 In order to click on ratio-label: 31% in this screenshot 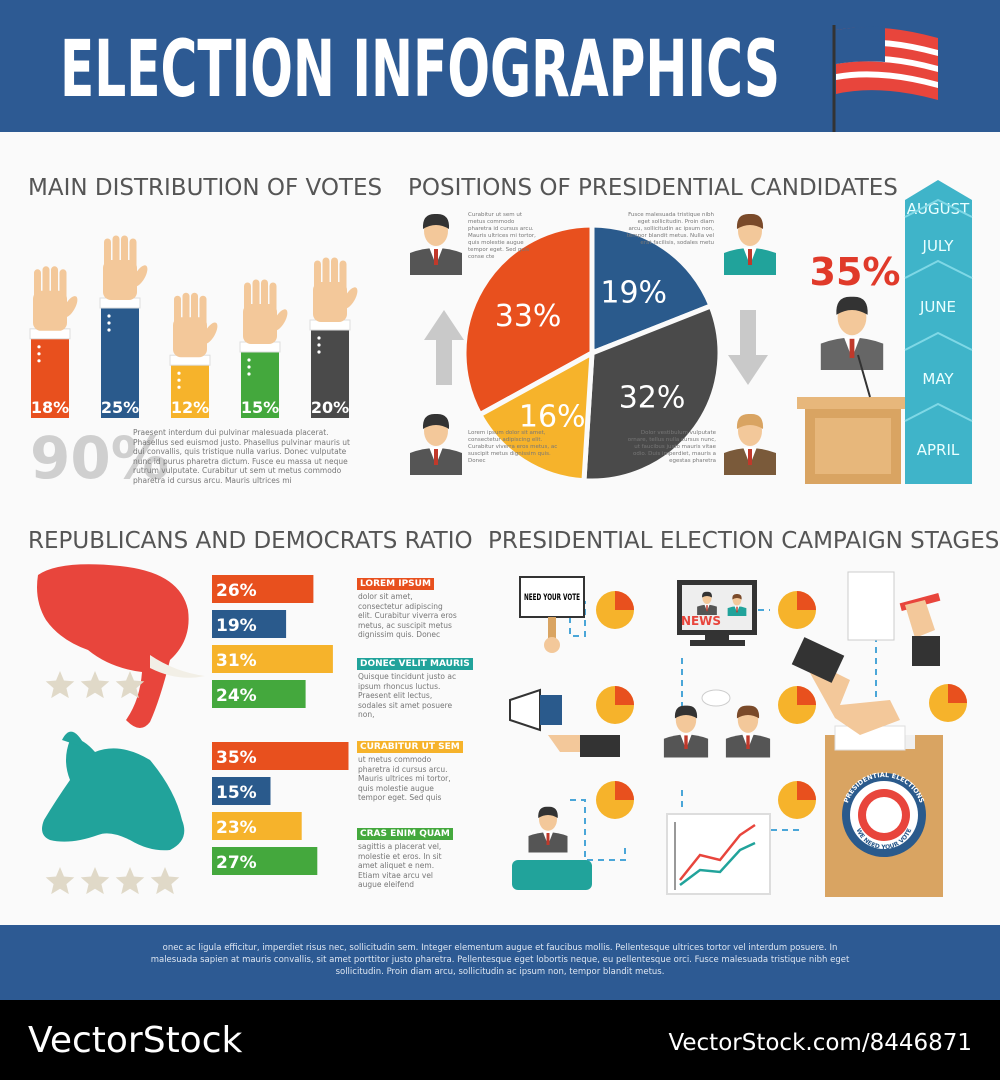, I will do `click(236, 661)`.